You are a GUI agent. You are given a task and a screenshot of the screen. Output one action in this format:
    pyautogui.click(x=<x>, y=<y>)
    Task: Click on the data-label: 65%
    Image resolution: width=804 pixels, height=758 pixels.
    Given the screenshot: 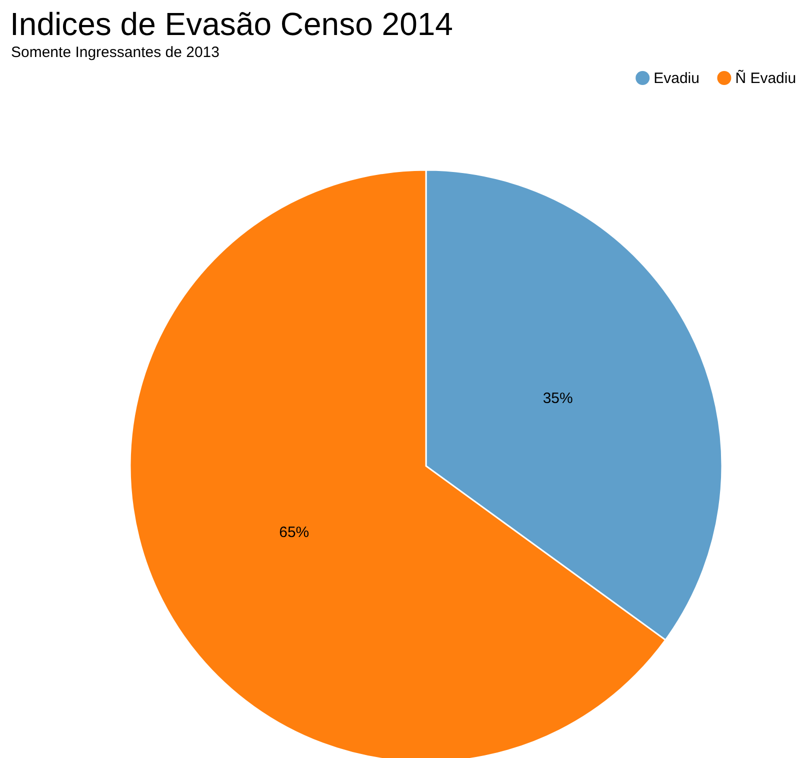 What is the action you would take?
    pyautogui.click(x=294, y=533)
    